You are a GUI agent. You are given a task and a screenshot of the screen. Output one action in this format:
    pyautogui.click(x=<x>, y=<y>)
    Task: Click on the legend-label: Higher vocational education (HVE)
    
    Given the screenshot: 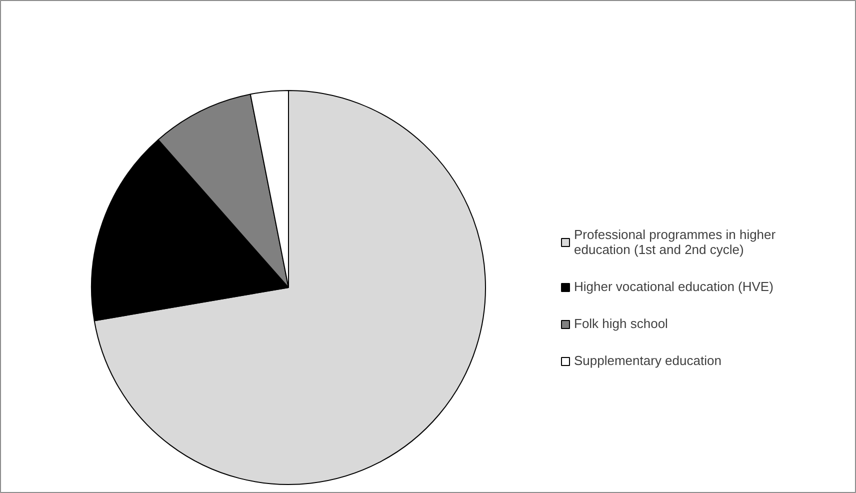 What is the action you would take?
    pyautogui.click(x=674, y=286)
    